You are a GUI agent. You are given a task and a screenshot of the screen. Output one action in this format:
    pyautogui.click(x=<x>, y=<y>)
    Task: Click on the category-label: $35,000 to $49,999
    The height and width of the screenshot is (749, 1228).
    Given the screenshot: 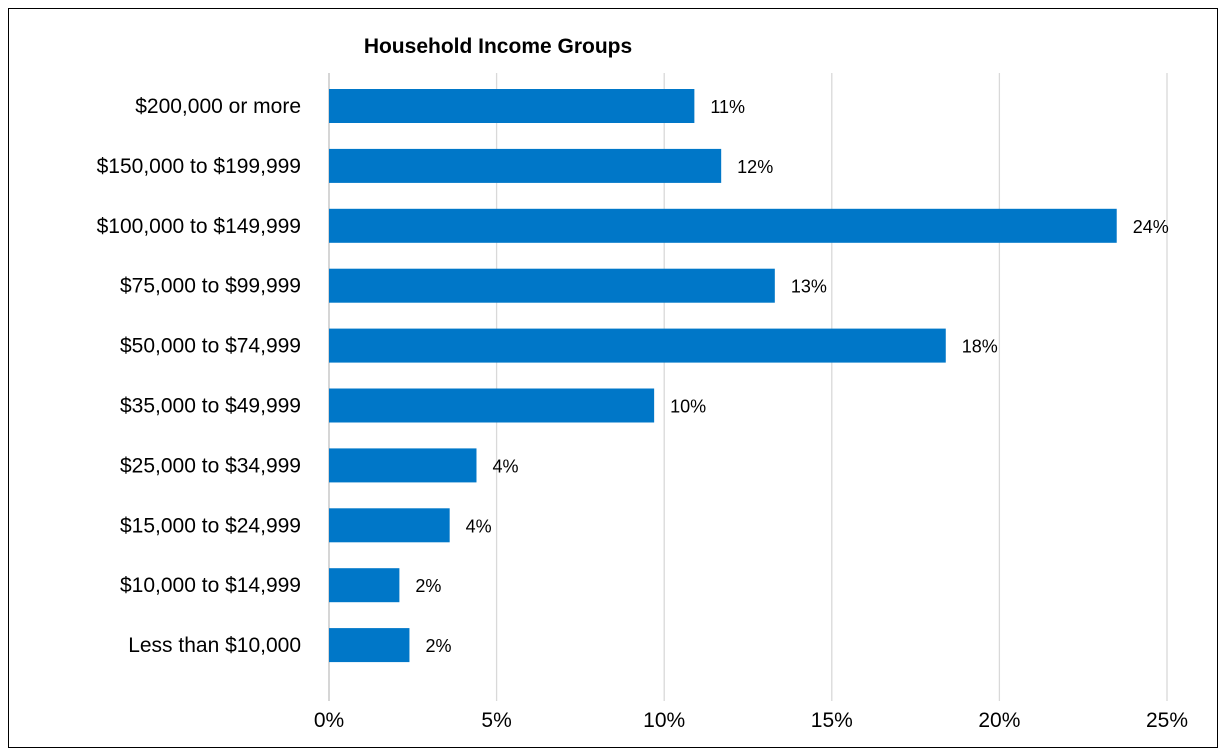 What is the action you would take?
    pyautogui.click(x=210, y=406)
    